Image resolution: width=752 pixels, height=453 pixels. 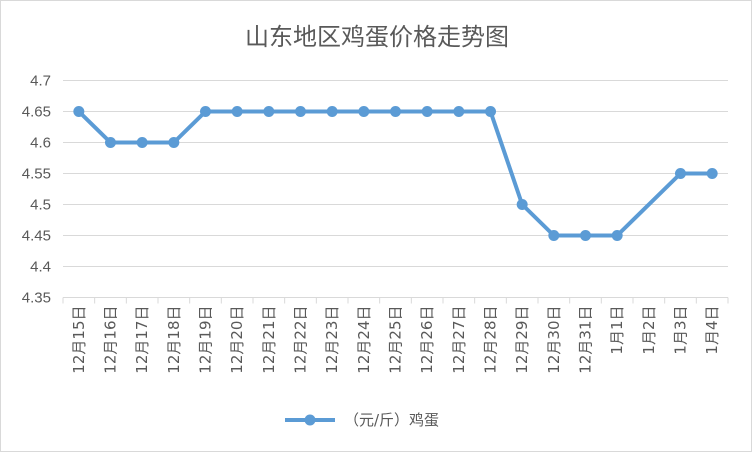 I want to click on y-tick-label: 4.4, so click(x=40, y=267).